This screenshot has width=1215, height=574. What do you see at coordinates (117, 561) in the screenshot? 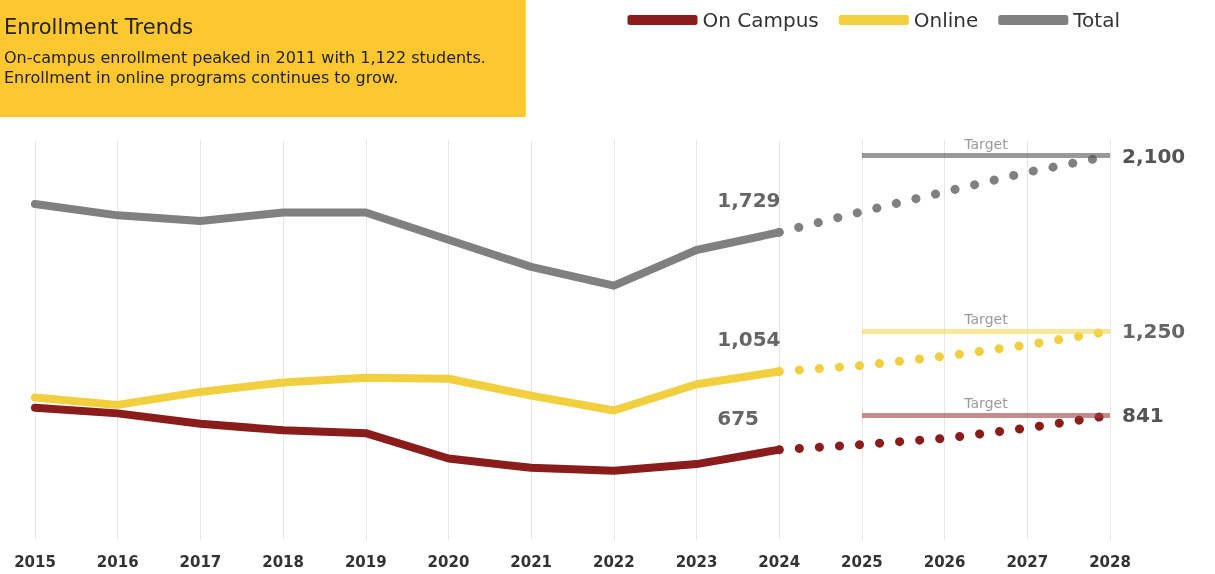
I see `x-tick-label: 2016` at bounding box center [117, 561].